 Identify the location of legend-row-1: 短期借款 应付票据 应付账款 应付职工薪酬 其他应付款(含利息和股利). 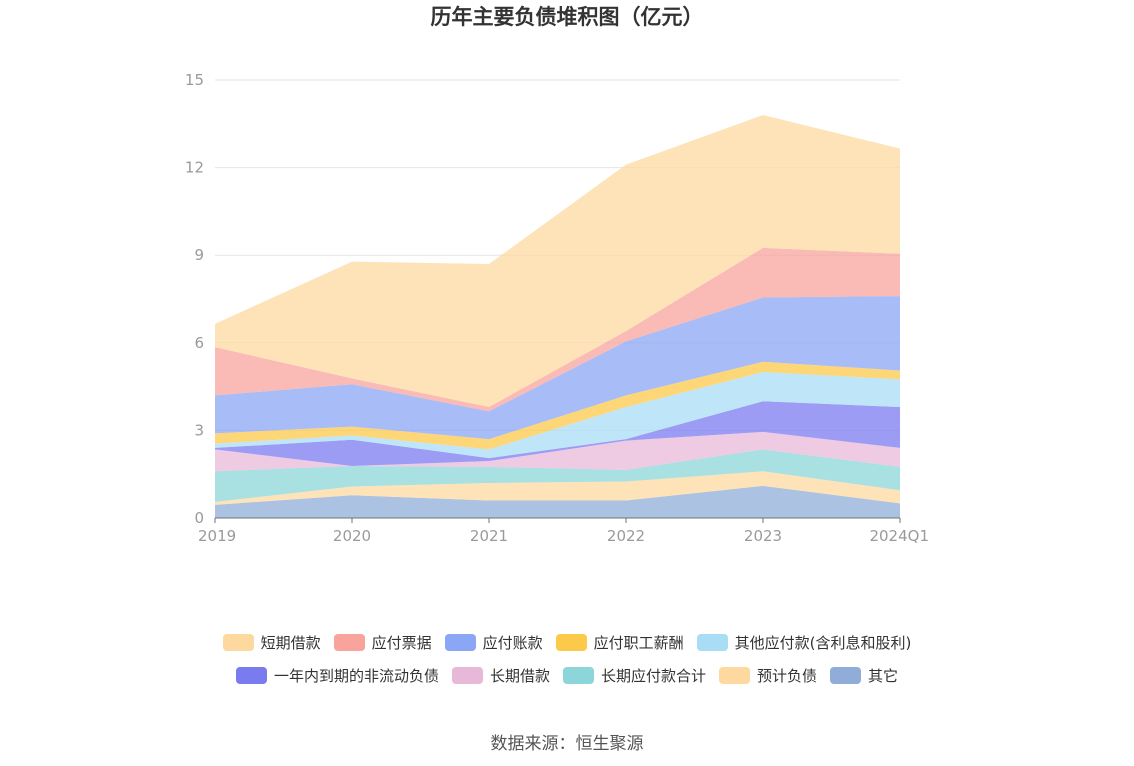
(567, 642).